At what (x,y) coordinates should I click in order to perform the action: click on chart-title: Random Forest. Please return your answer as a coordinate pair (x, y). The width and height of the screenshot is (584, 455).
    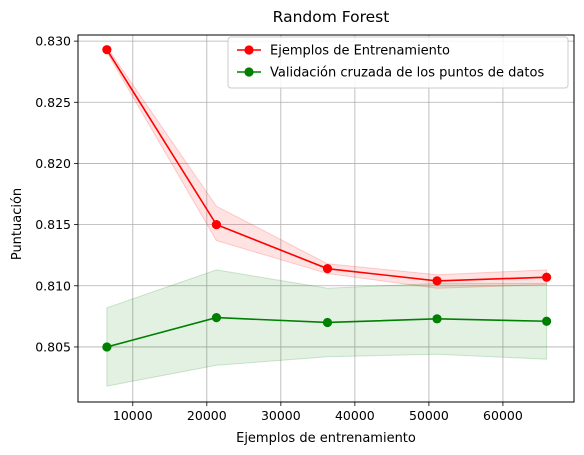
    Looking at the image, I should click on (331, 17).